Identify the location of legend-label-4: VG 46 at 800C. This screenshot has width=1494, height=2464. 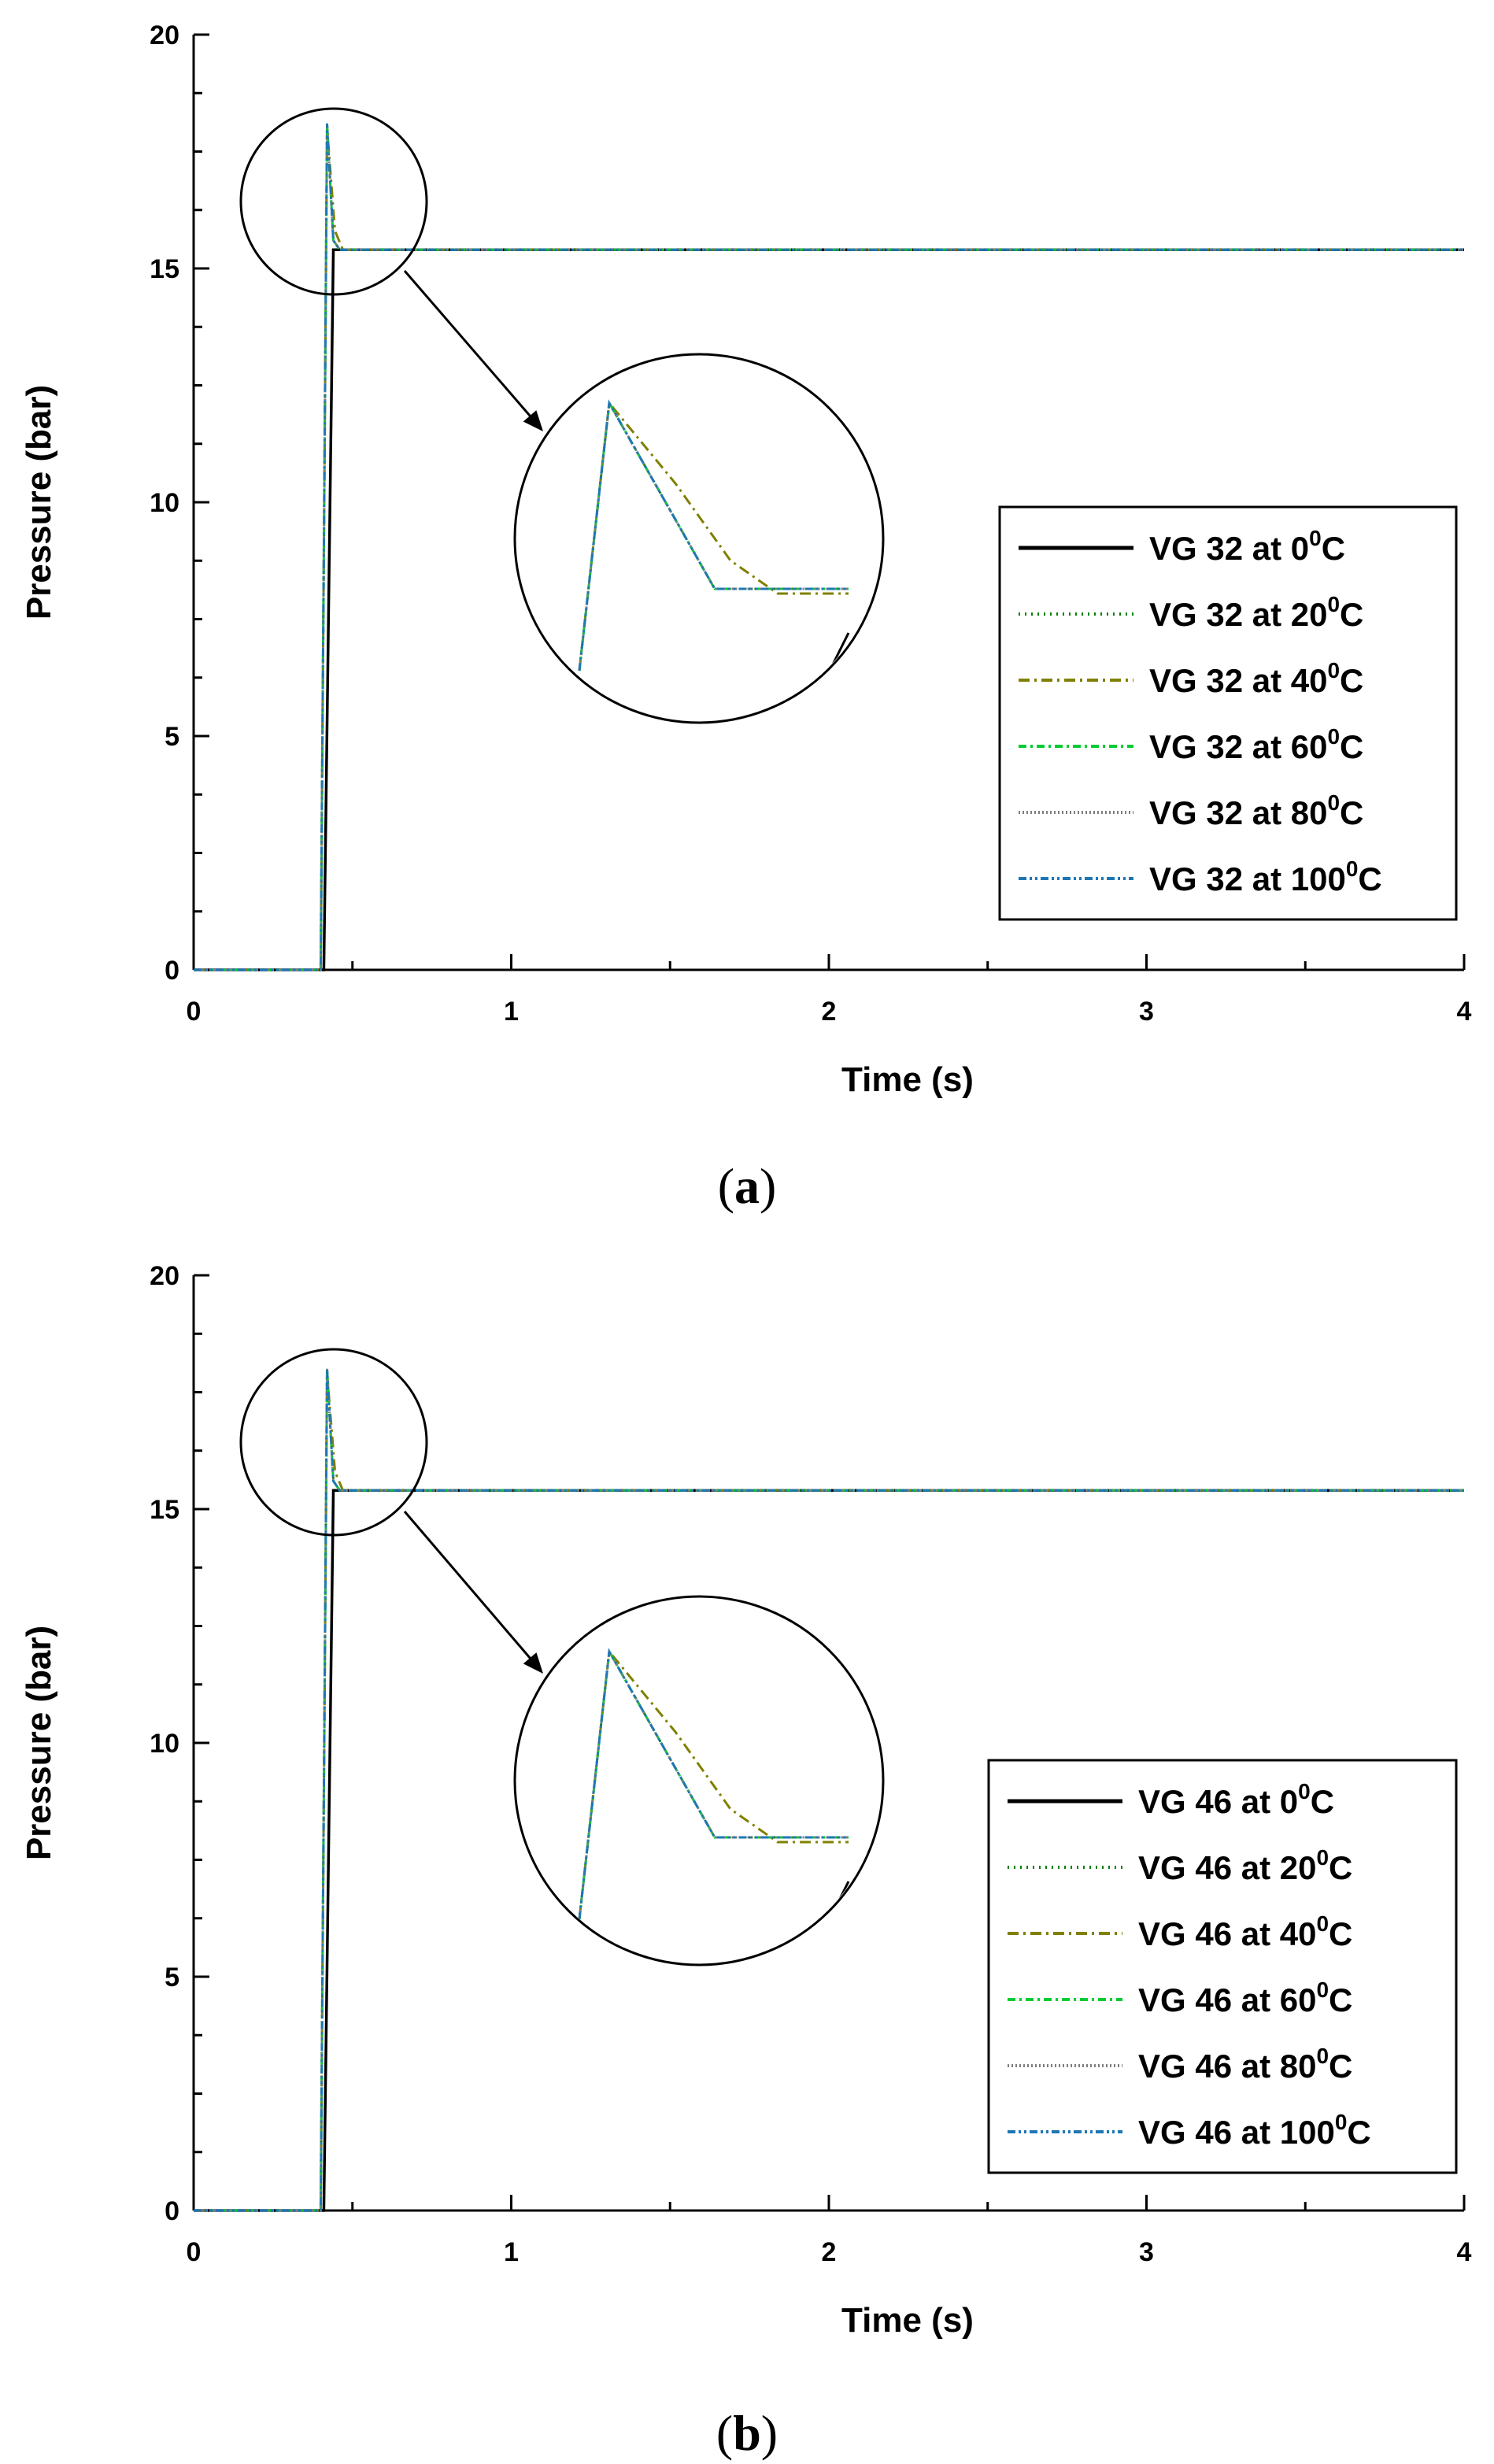
(1245, 2064).